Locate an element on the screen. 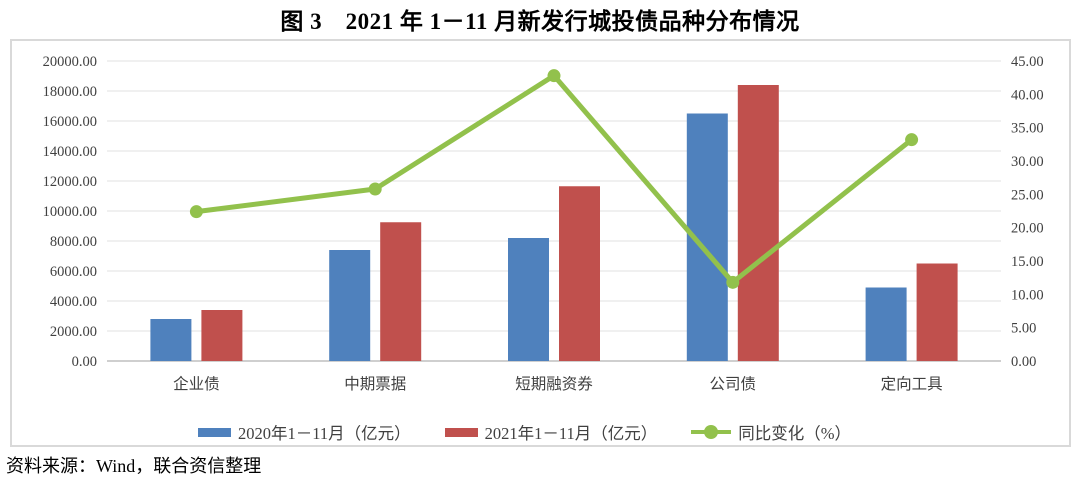  right-axis-tick-label: 30.00 is located at coordinates (1027, 162).